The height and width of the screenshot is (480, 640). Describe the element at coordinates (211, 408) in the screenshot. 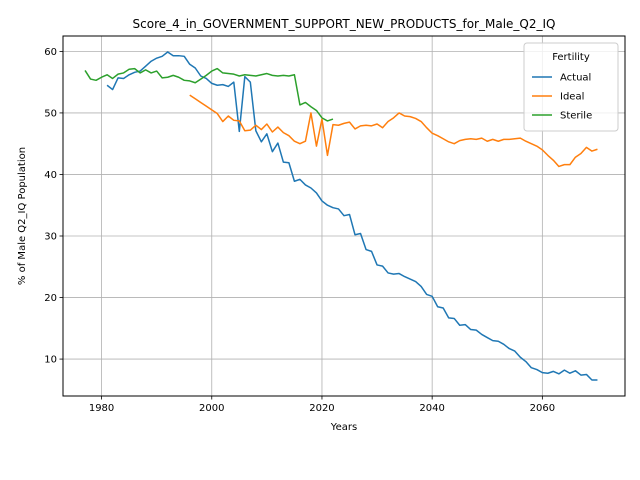

I see `x-tick-label: 2000` at that location.